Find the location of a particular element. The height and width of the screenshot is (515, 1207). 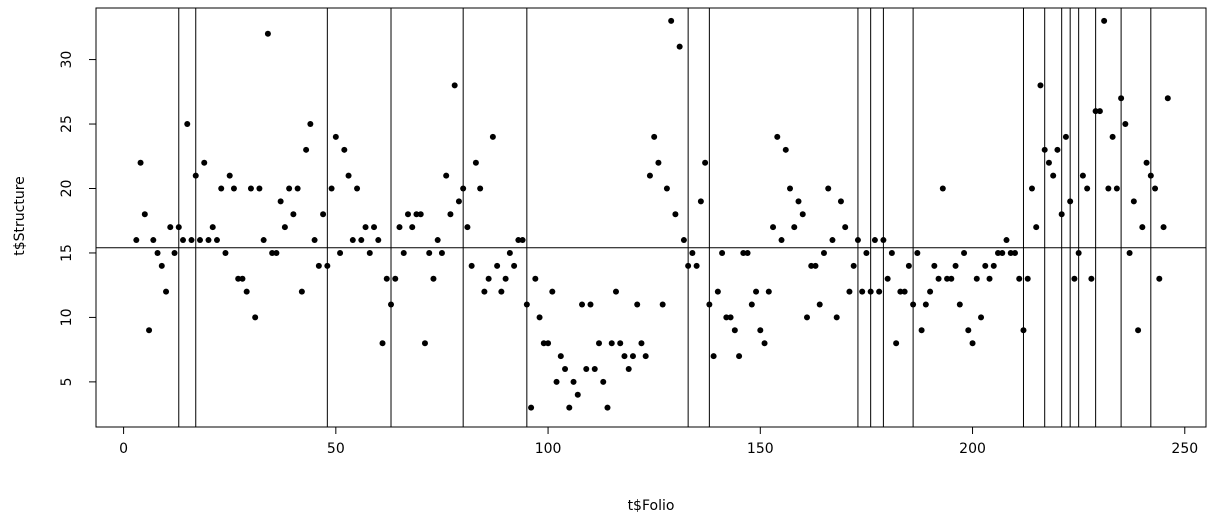

y-axis: 5 10 15 20 25 30 is located at coordinates (78, 218).